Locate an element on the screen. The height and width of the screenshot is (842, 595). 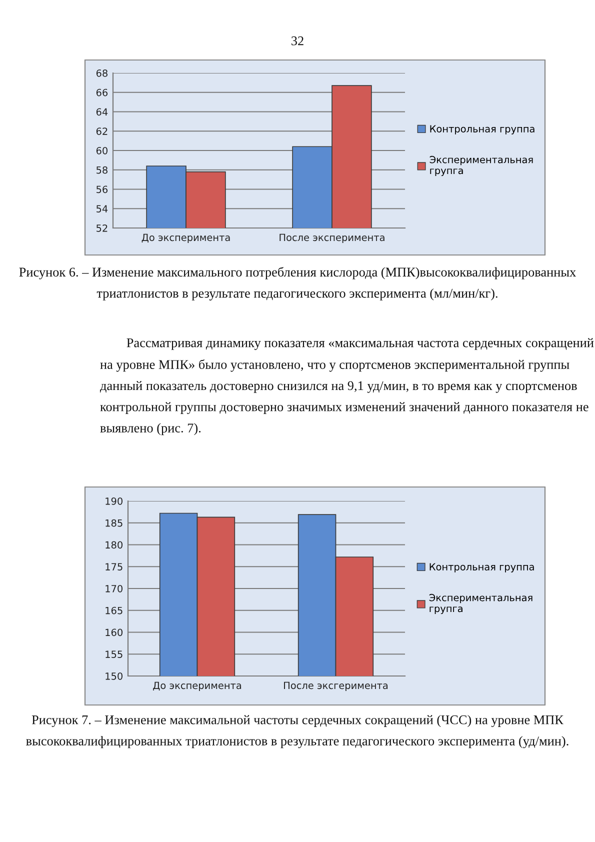
y-tick-label: 58 is located at coordinates (102, 170).